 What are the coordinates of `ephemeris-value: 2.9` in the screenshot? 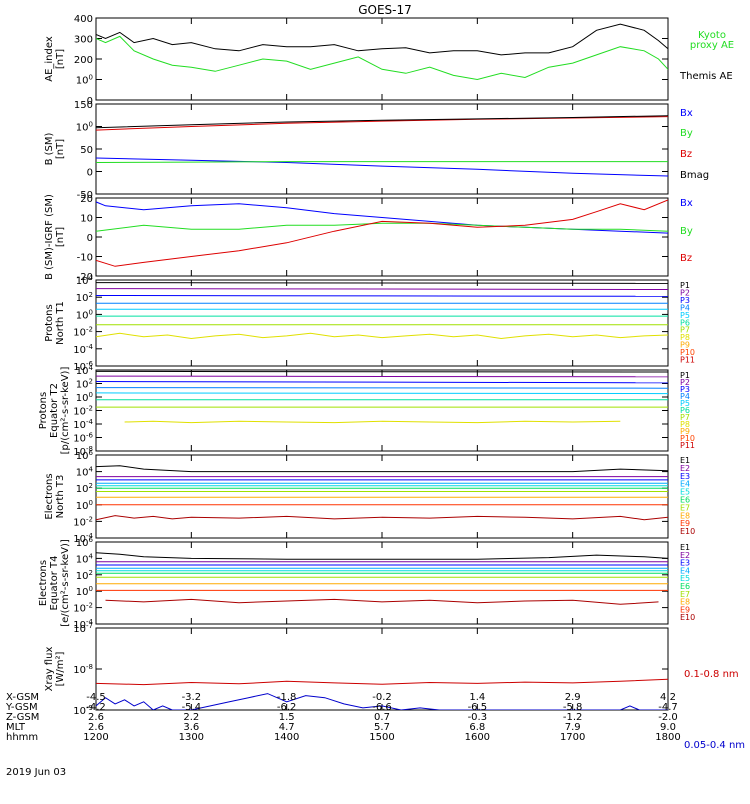 It's located at (573, 697).